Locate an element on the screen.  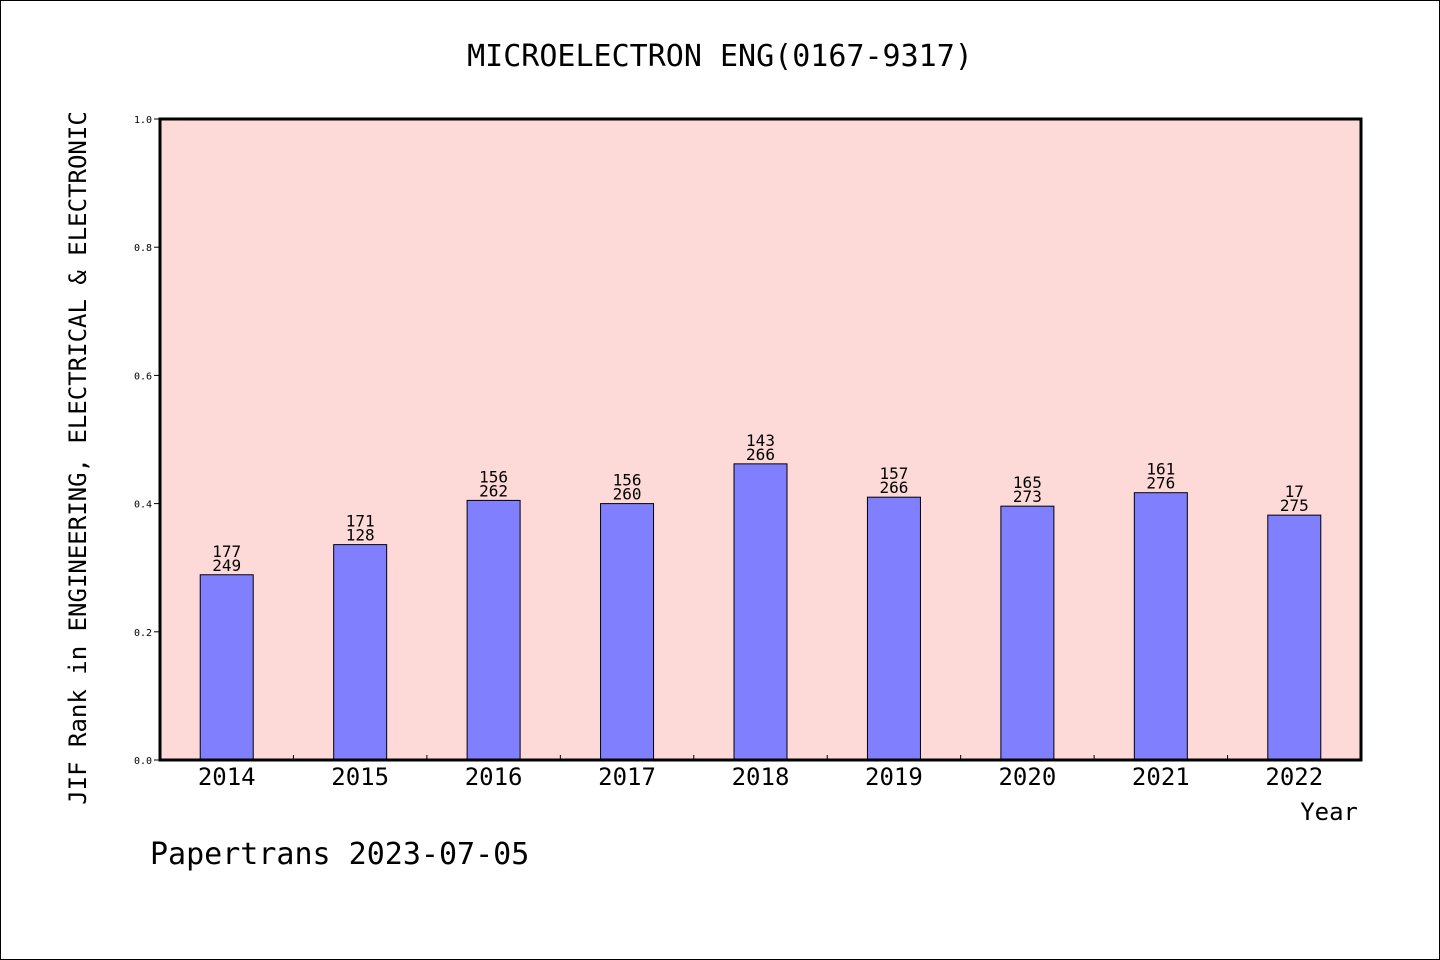
x-axis-ticks: 2014 2015 2016 2017 2018 2019 2020 2021 2022 is located at coordinates (760, 773).